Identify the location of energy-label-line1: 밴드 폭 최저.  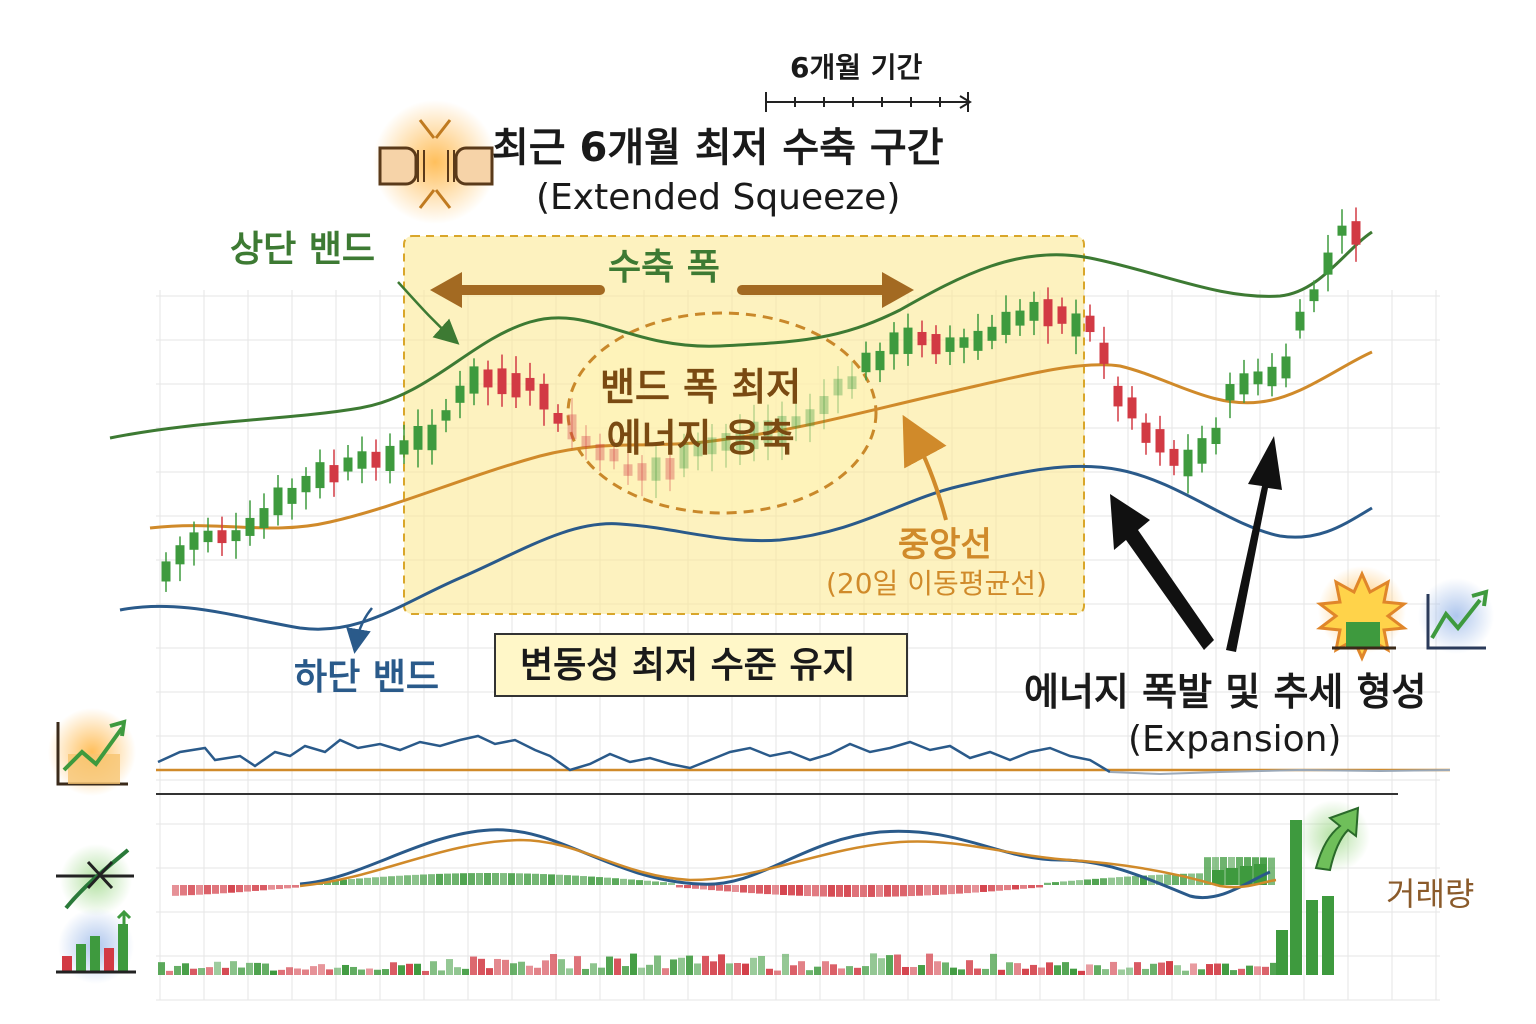
(701, 387).